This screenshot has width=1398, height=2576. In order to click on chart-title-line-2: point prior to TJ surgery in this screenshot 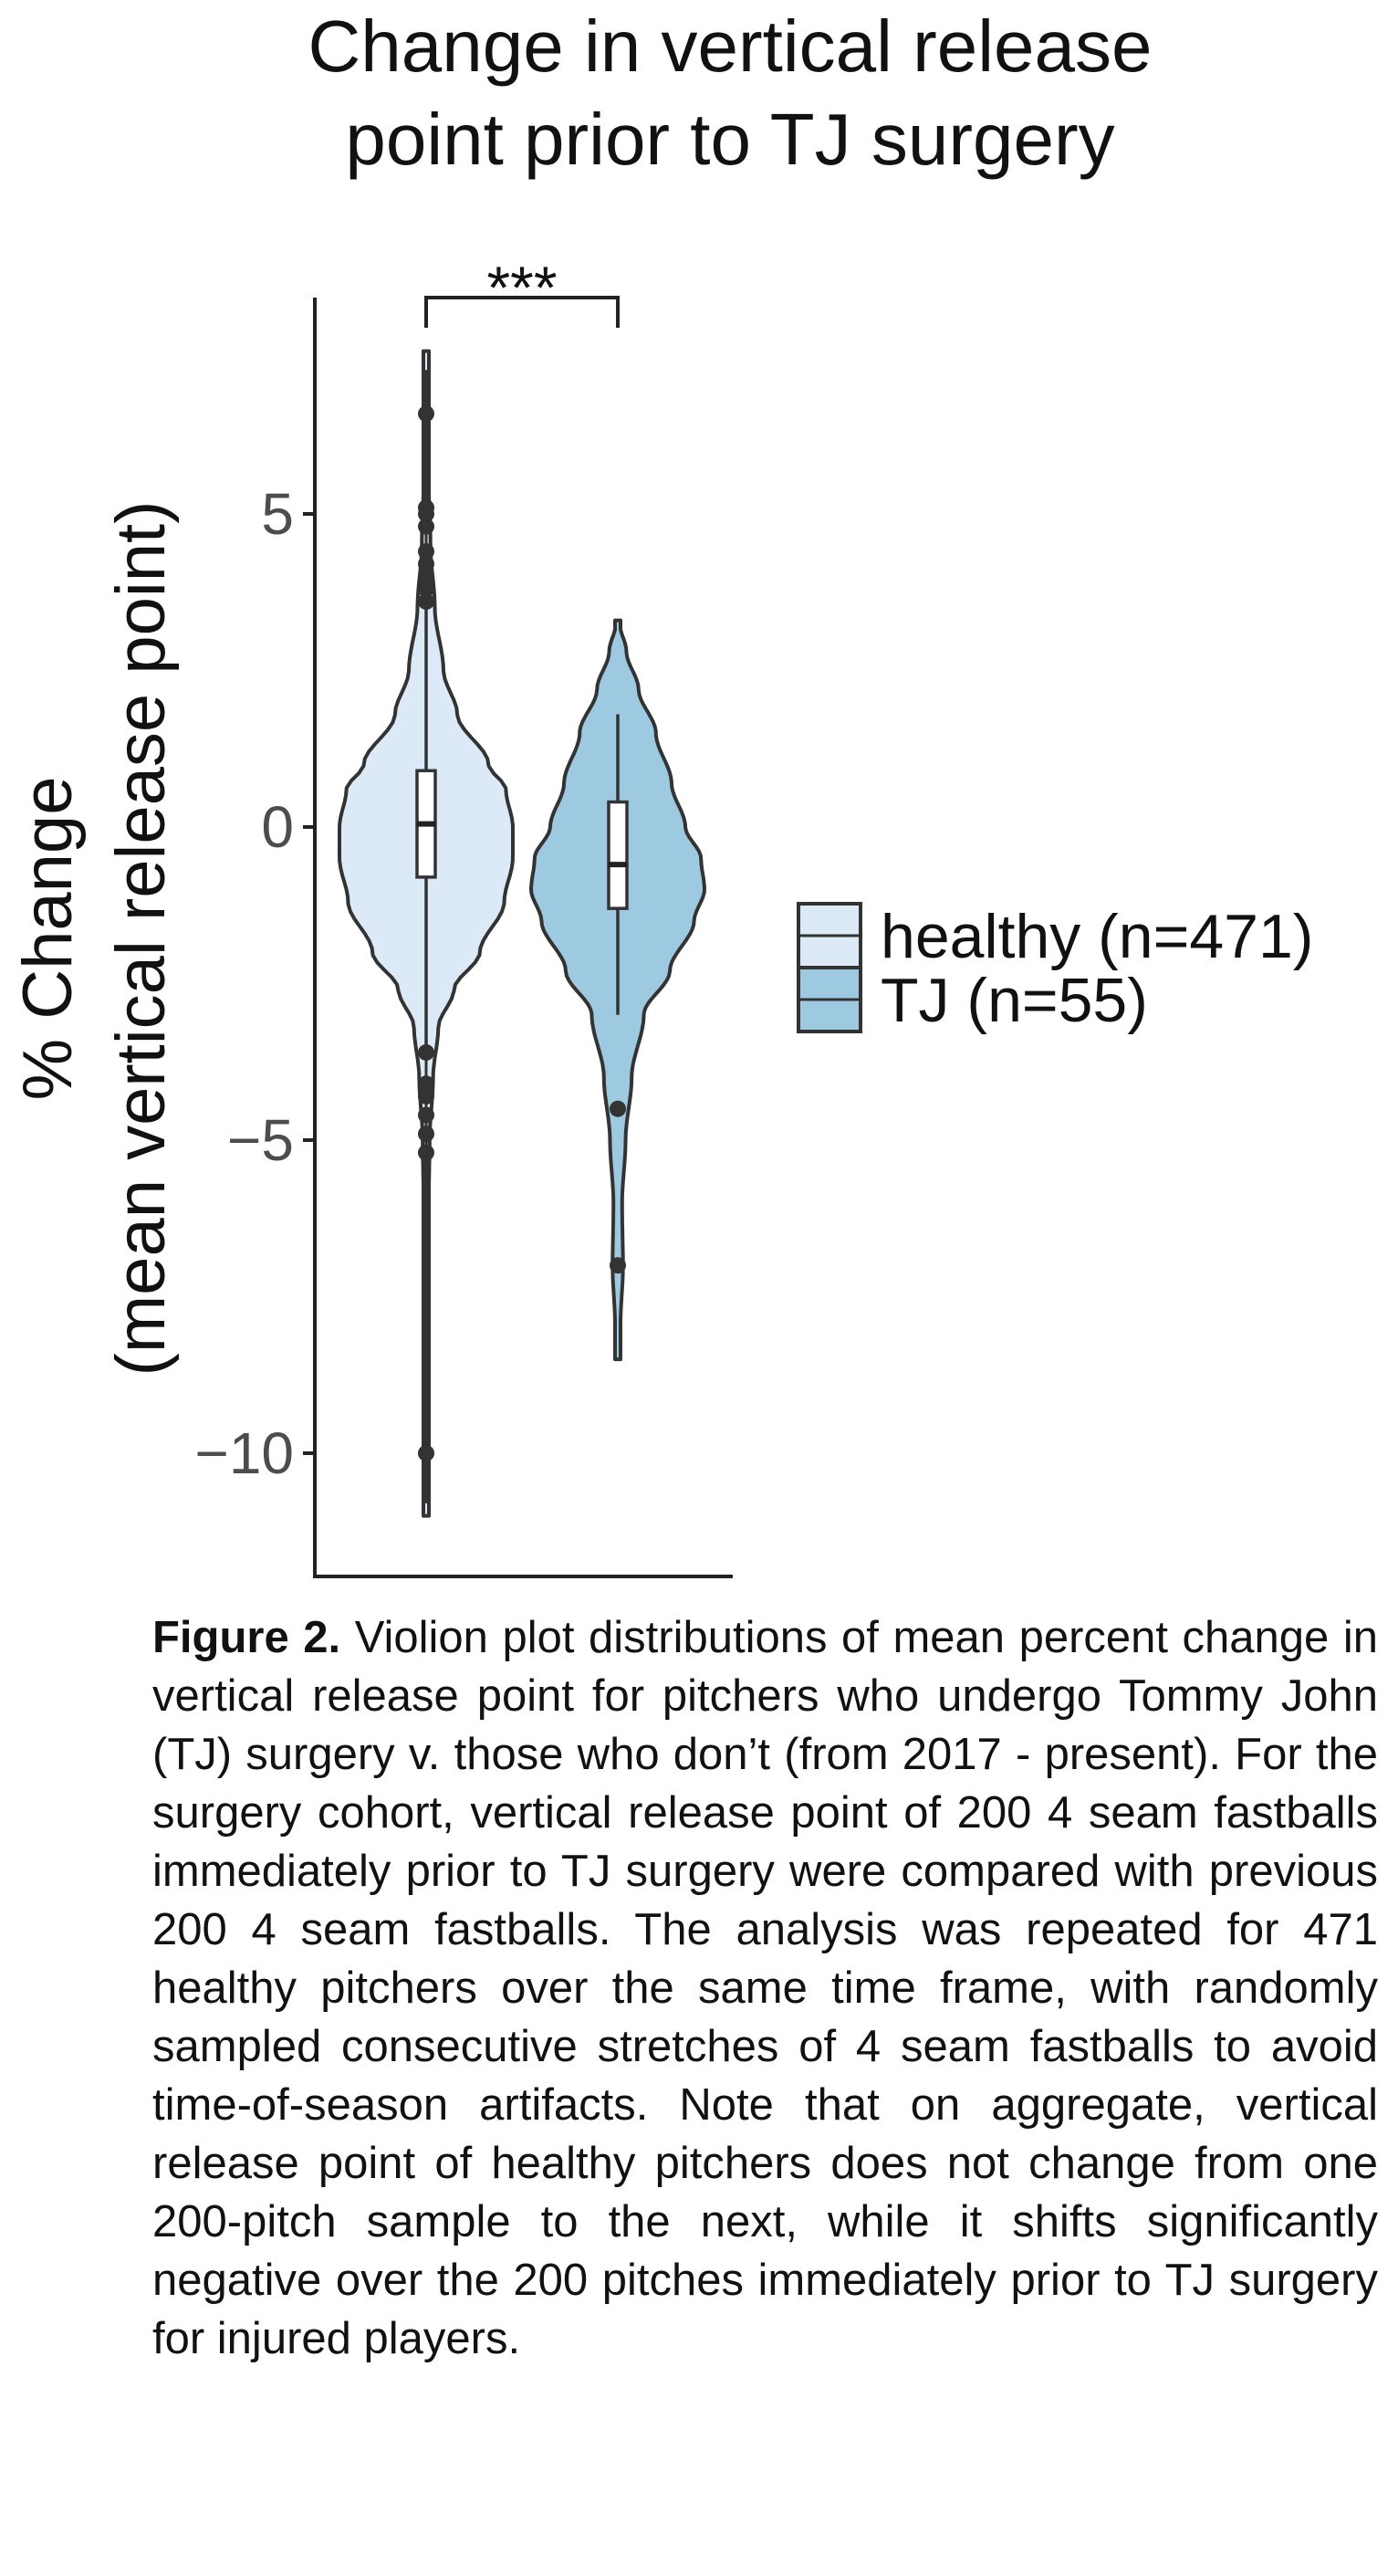, I will do `click(730, 139)`.